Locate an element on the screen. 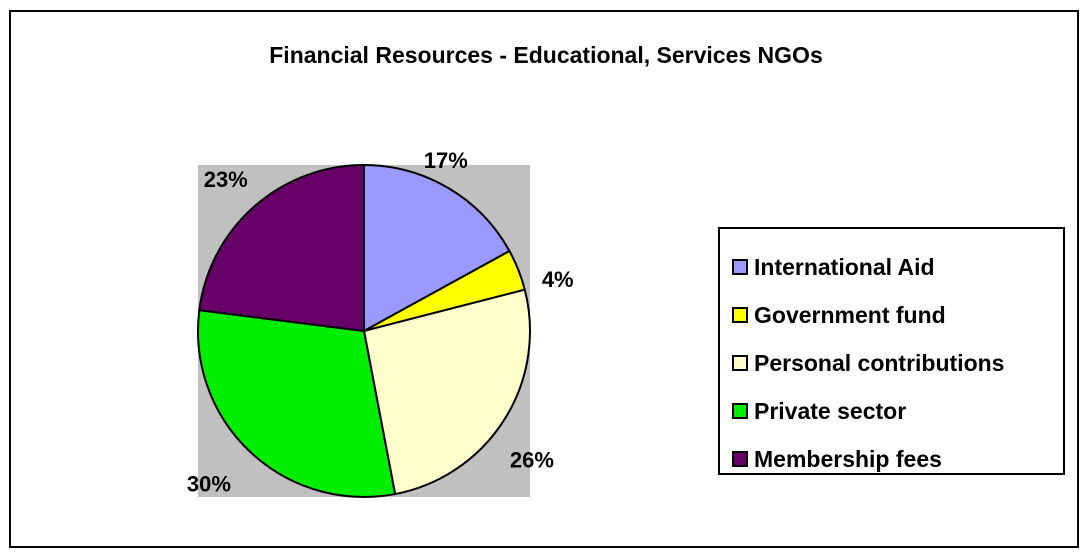 Image resolution: width=1091 pixels, height=556 pixels. legend-label: Membership fees is located at coordinates (848, 458).